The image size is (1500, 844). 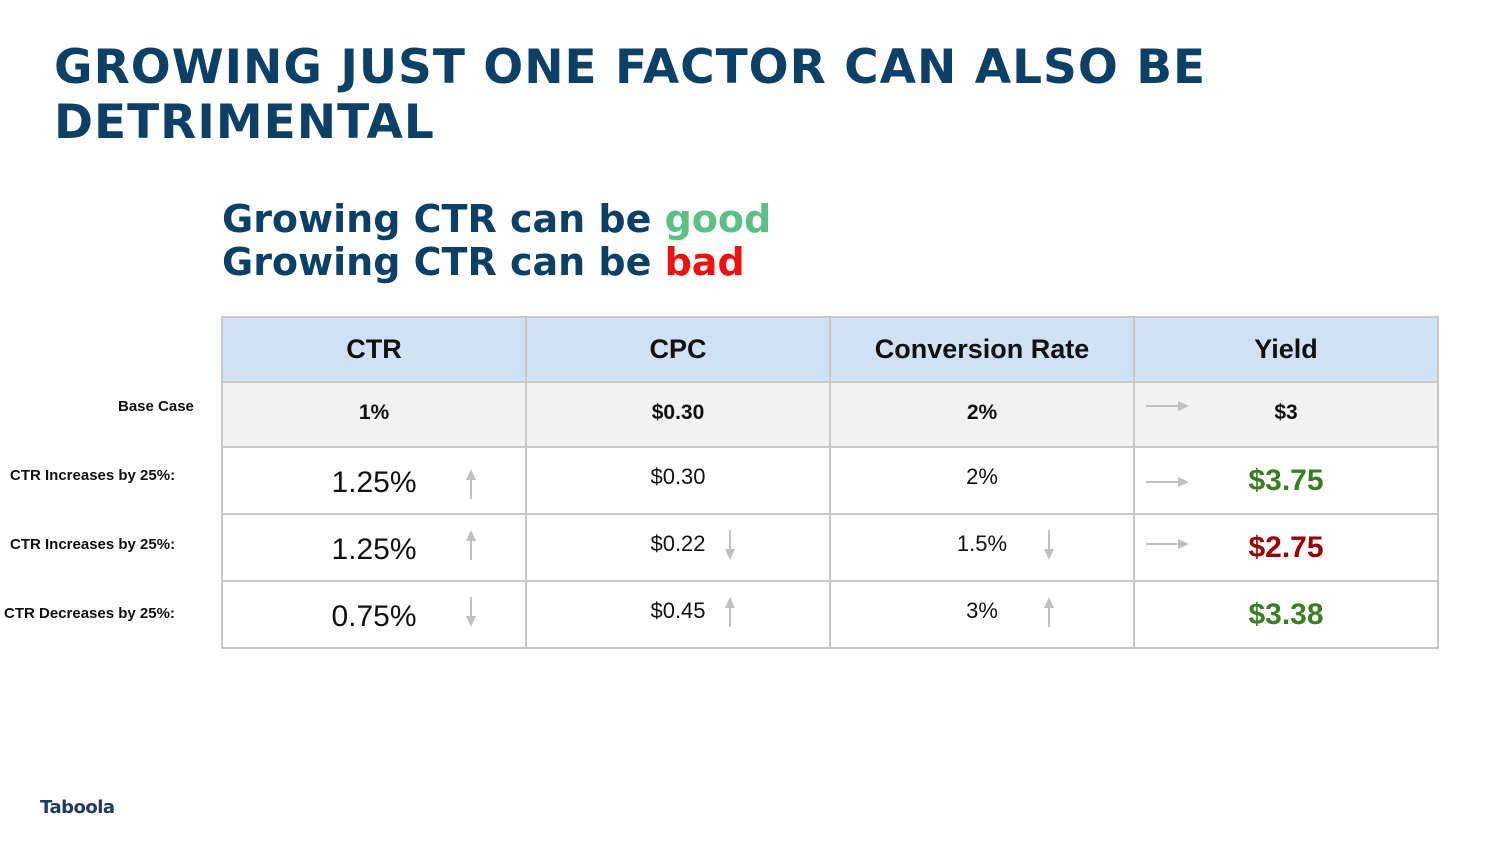 I want to click on table-row-ctr-decrease: 0.75% $0.45 3% $3.38, so click(x=830, y=614).